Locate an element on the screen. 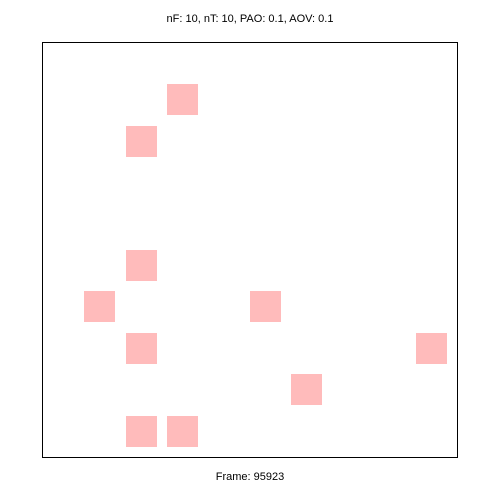  frame-counter-label: Frame: 95923 is located at coordinates (250, 477).